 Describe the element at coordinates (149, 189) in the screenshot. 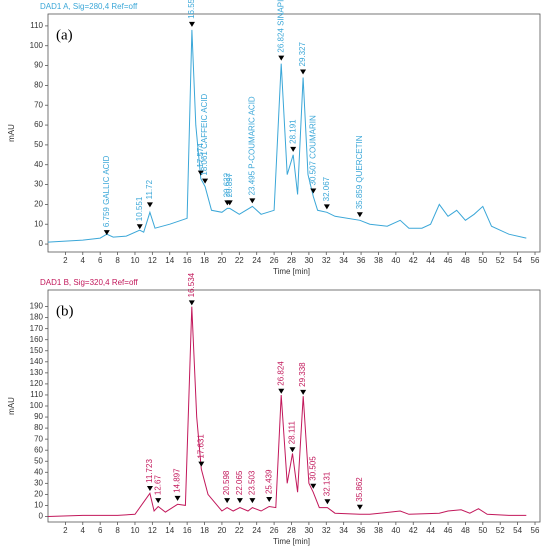

I see `peak-label: 11.72` at that location.